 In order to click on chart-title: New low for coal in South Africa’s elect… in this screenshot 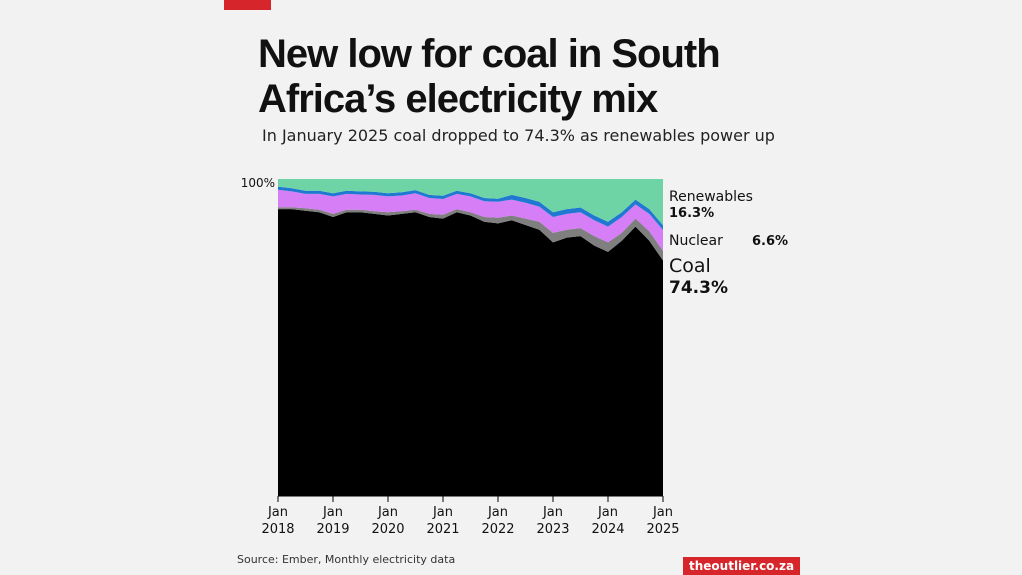, I will do `click(489, 76)`.